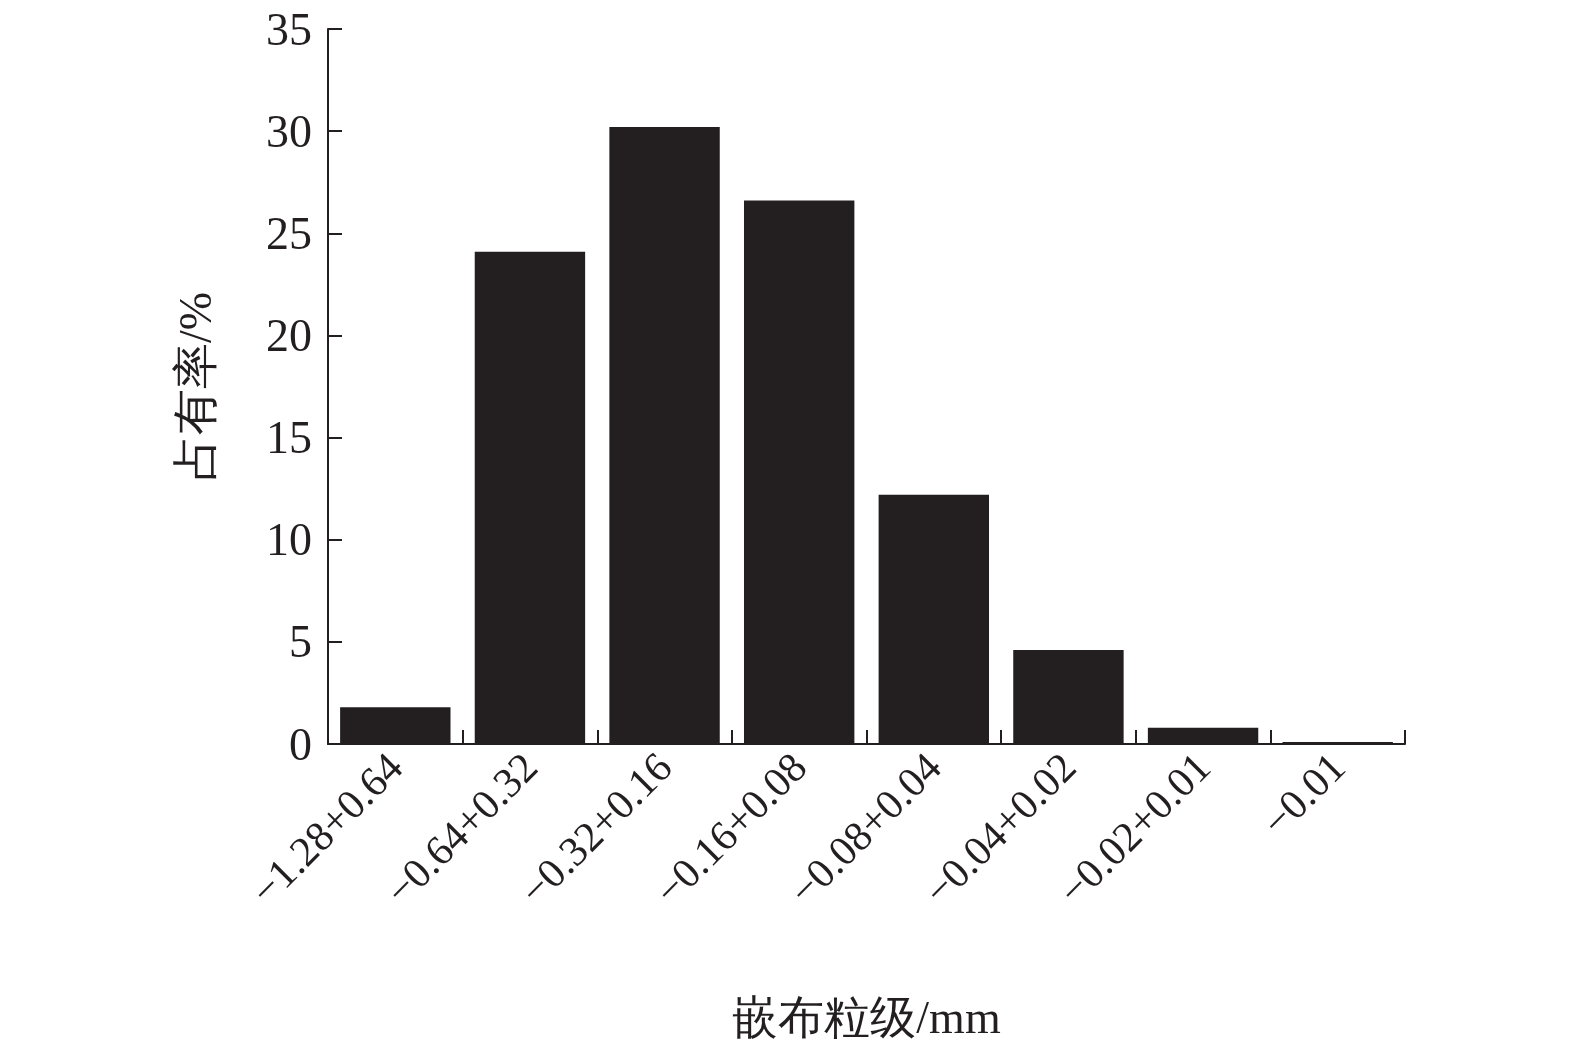  I want to click on y-tick-label: 5, so click(300, 642).